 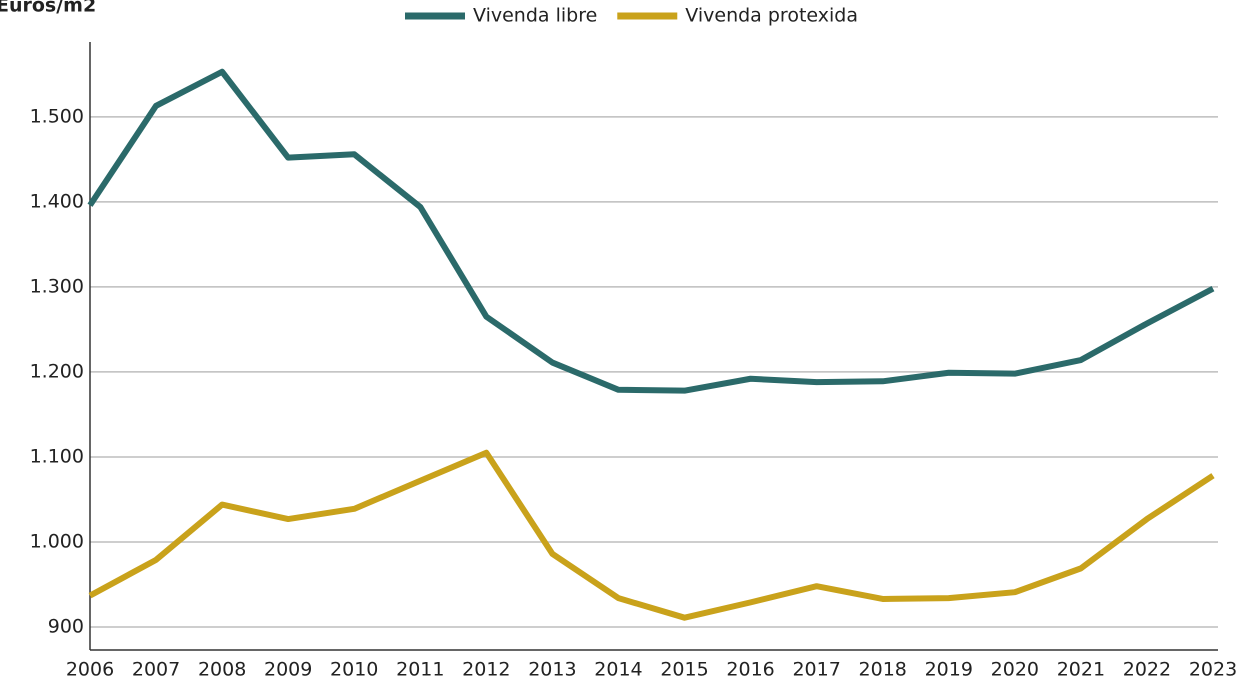 I want to click on x-tick-label: 2019, so click(x=949, y=670).